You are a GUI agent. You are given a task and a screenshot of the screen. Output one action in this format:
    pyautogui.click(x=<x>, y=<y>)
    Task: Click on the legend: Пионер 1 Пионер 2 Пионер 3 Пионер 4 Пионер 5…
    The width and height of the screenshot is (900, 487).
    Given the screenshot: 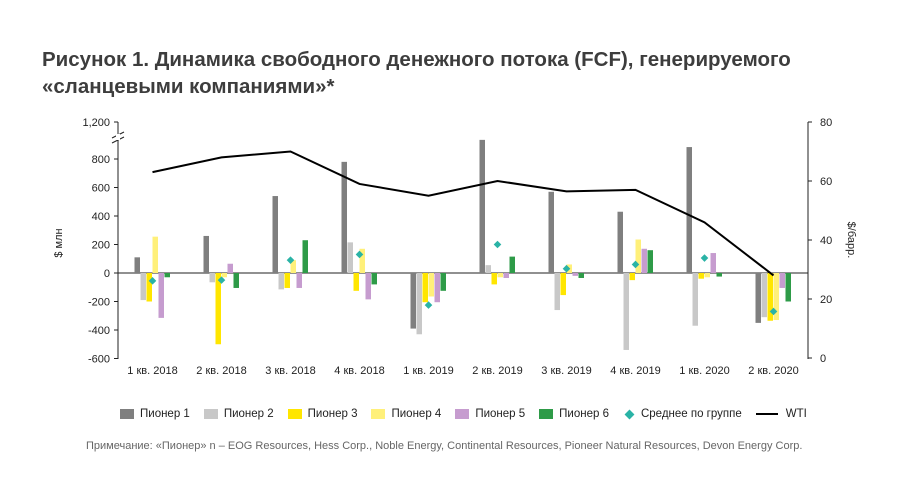 What is the action you would take?
    pyautogui.click(x=470, y=414)
    